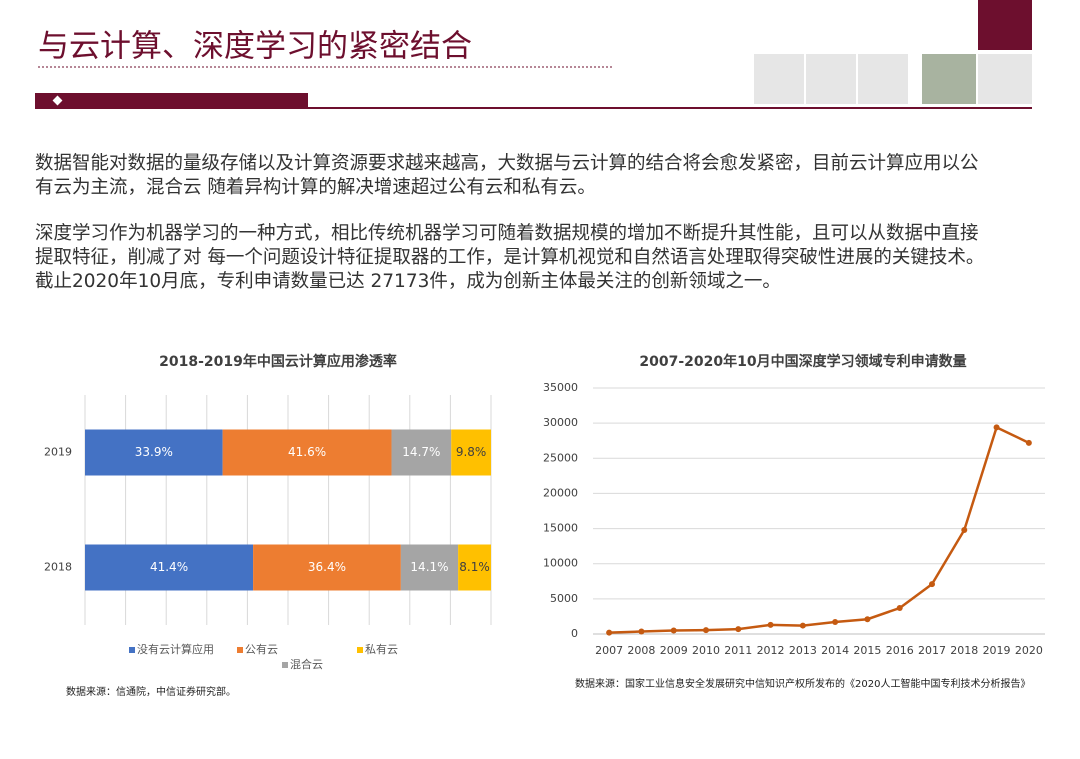 The height and width of the screenshot is (759, 1080). I want to click on y-tick-label: 30000, so click(560, 422).